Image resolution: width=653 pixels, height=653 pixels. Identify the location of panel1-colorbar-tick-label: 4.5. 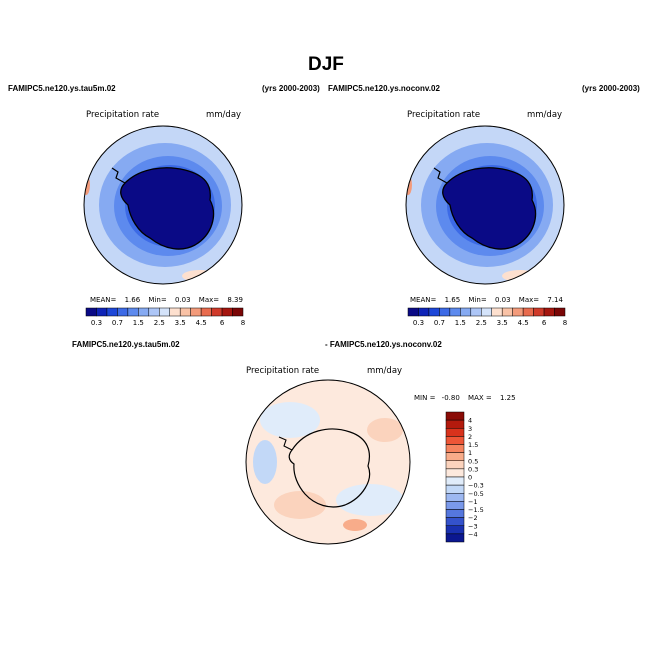
(201, 323).